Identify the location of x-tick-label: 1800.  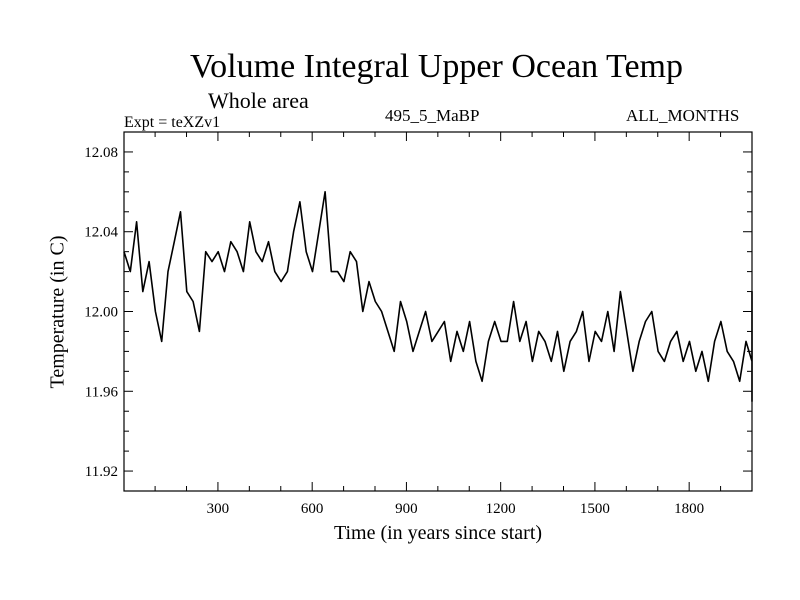
(689, 509).